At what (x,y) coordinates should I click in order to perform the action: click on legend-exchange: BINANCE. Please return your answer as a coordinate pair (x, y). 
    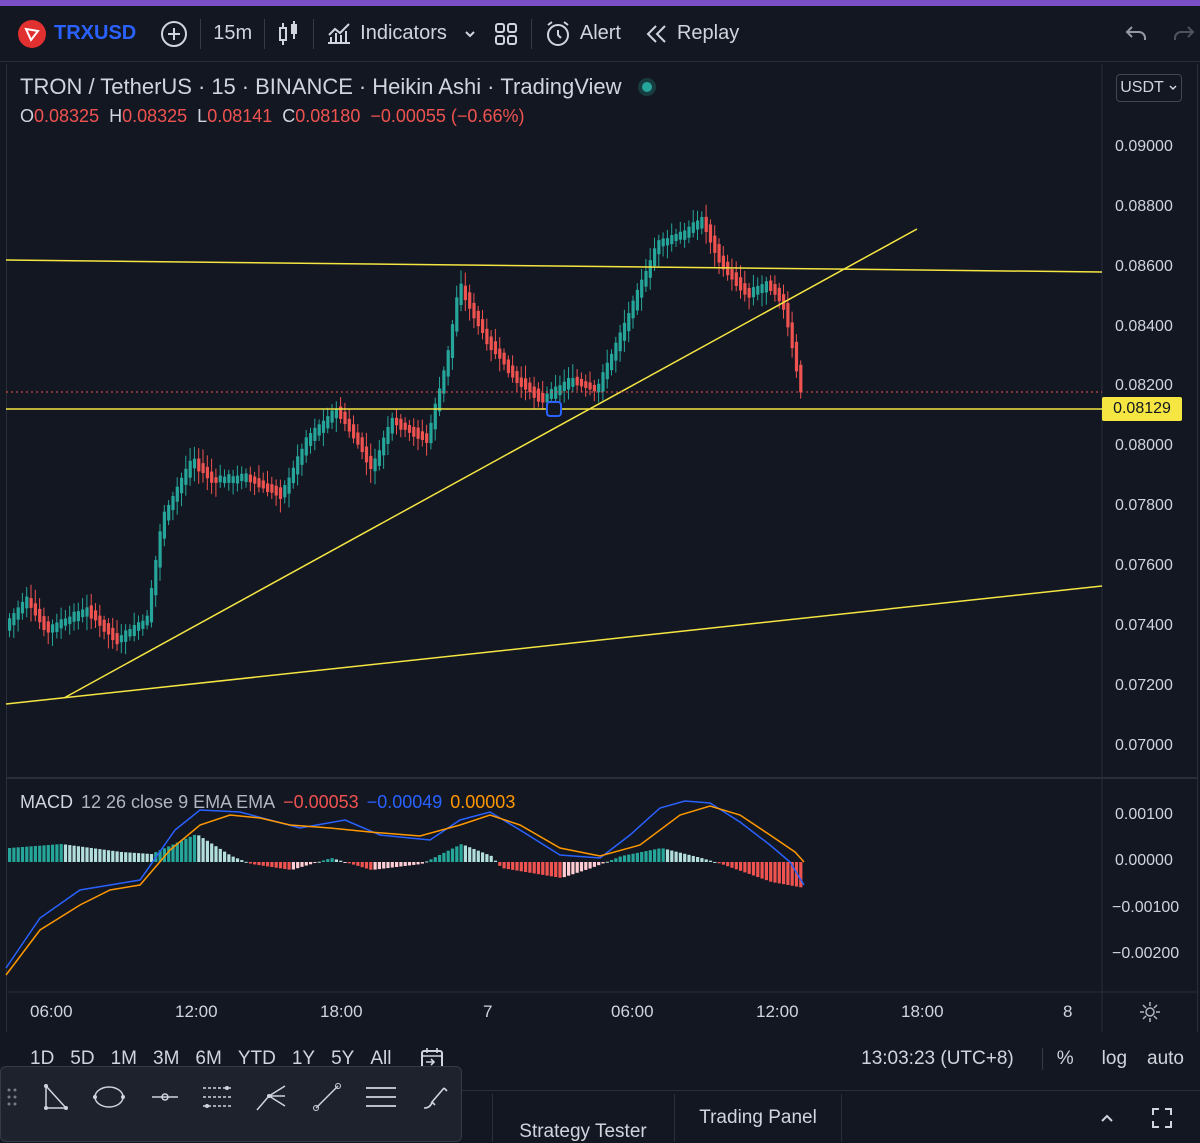
    Looking at the image, I should click on (304, 86).